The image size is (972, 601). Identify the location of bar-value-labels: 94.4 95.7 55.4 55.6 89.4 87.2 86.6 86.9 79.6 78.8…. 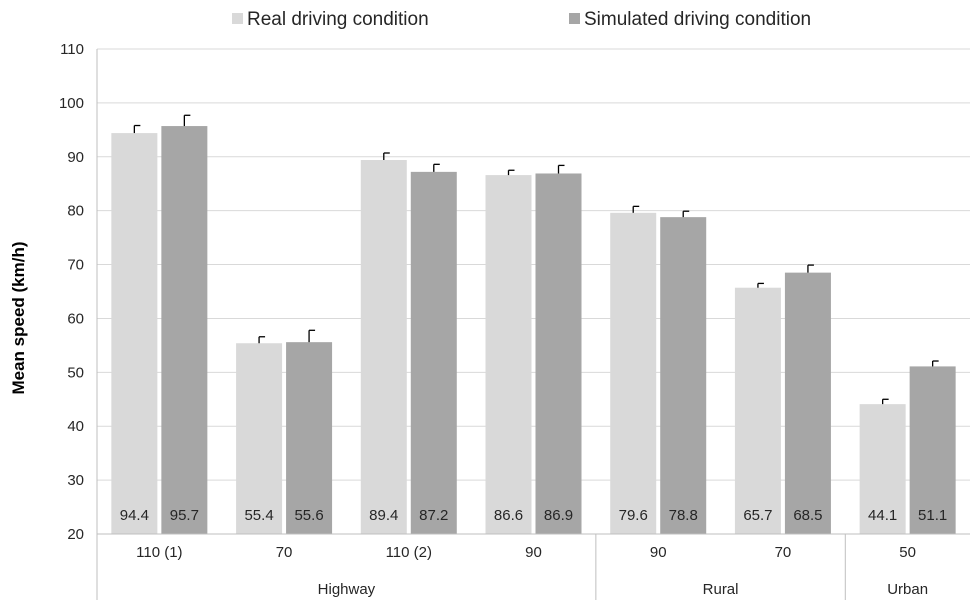
(533, 515).